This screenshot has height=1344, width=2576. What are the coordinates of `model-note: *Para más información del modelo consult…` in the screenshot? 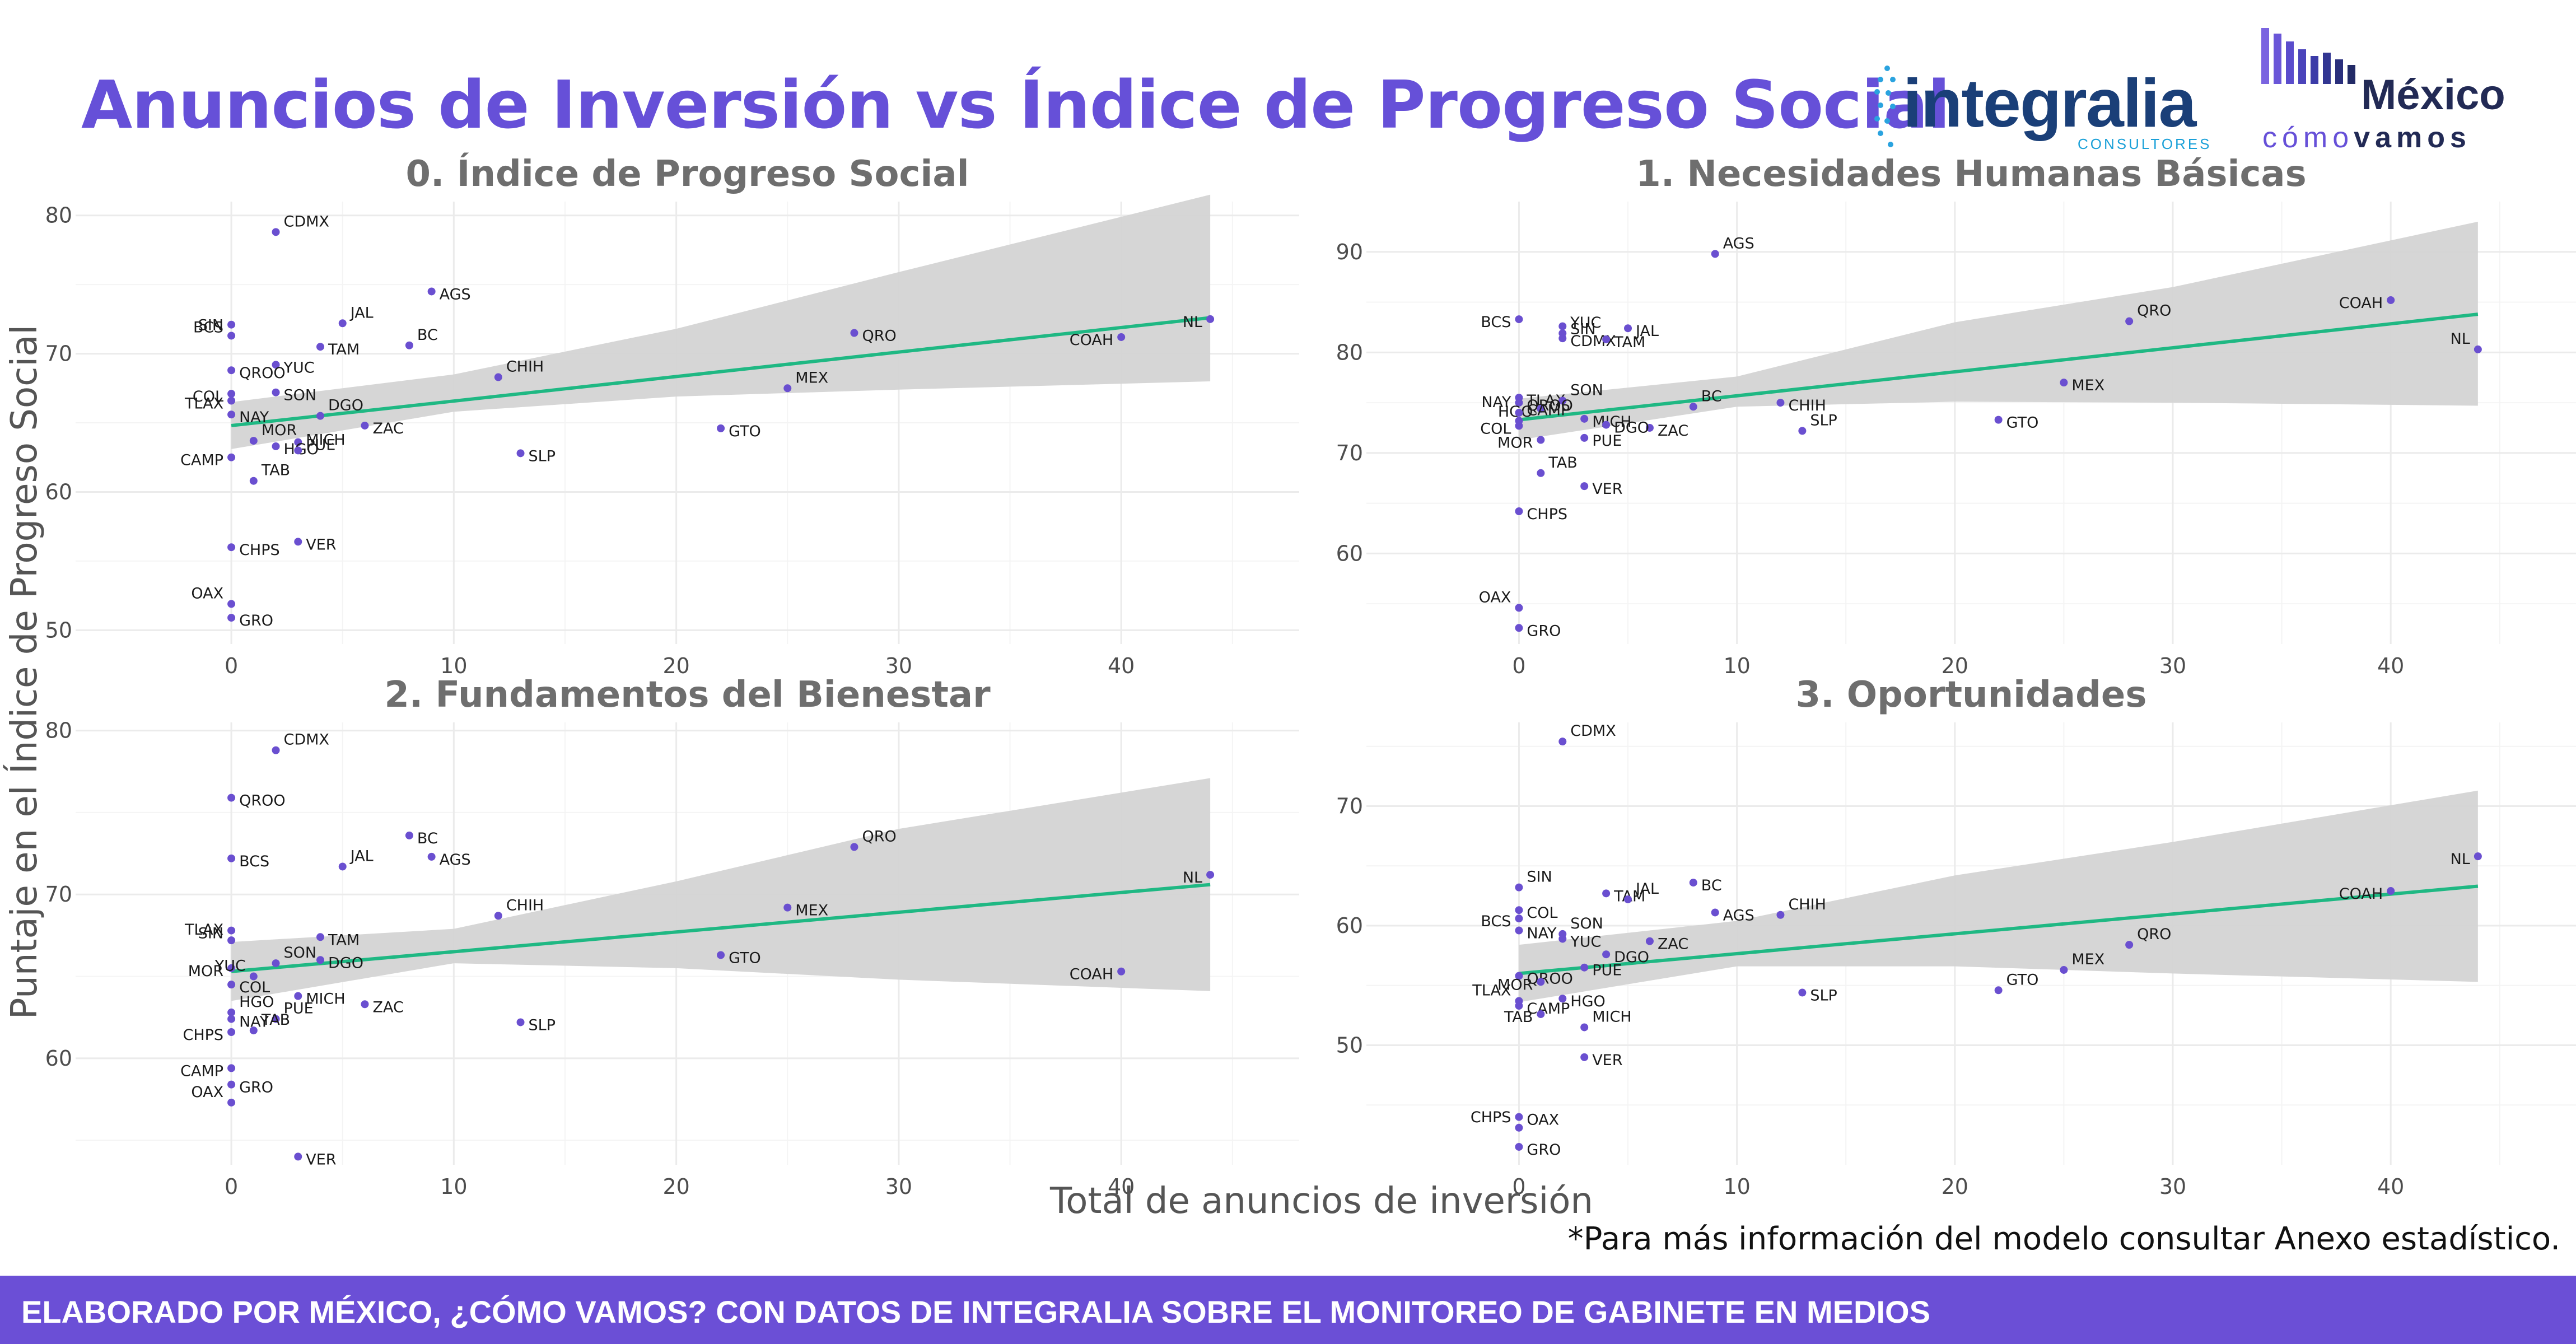 It's located at (2064, 1239).